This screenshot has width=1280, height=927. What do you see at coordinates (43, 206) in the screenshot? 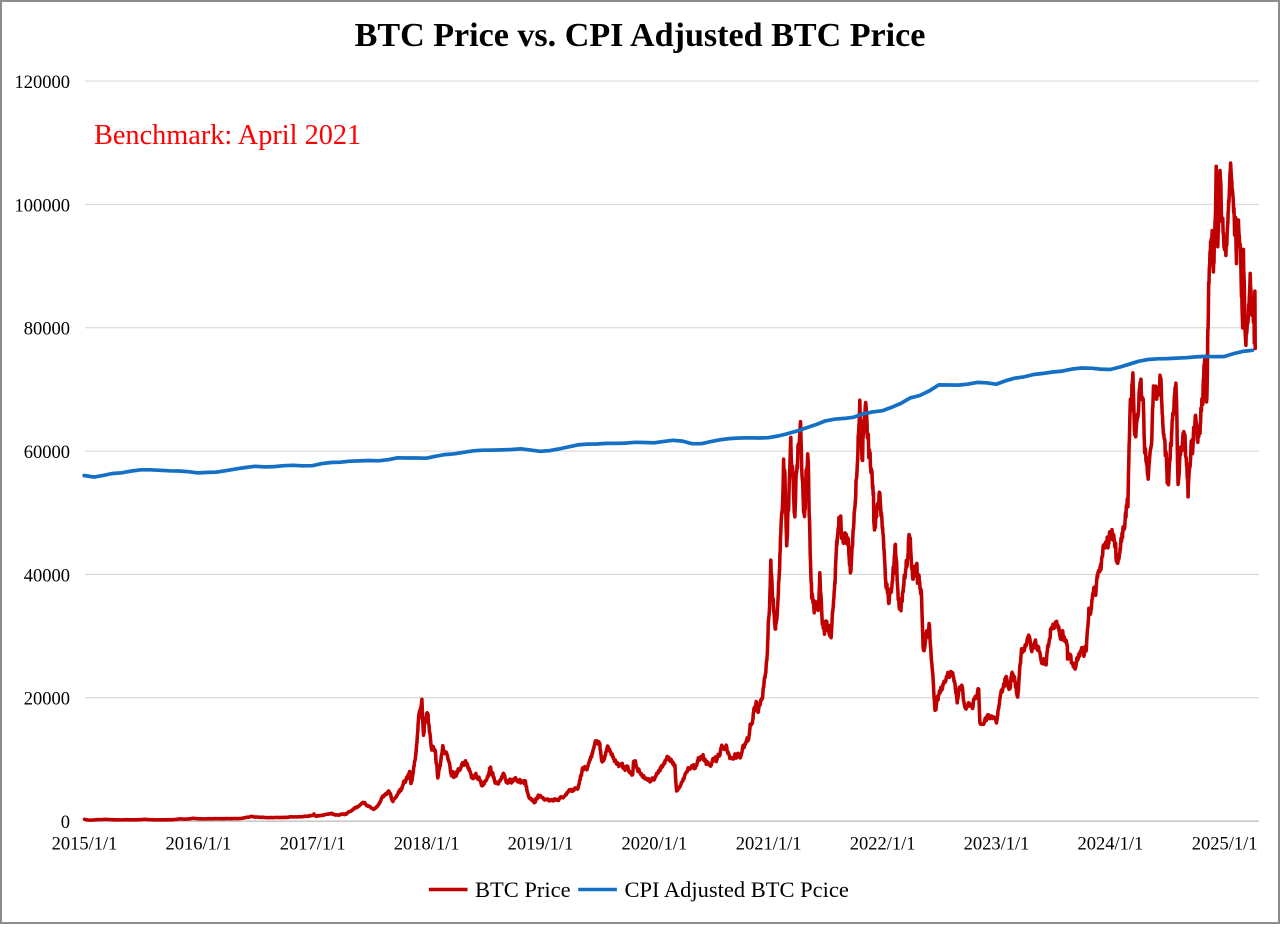
I see `svg-text: 100000` at bounding box center [43, 206].